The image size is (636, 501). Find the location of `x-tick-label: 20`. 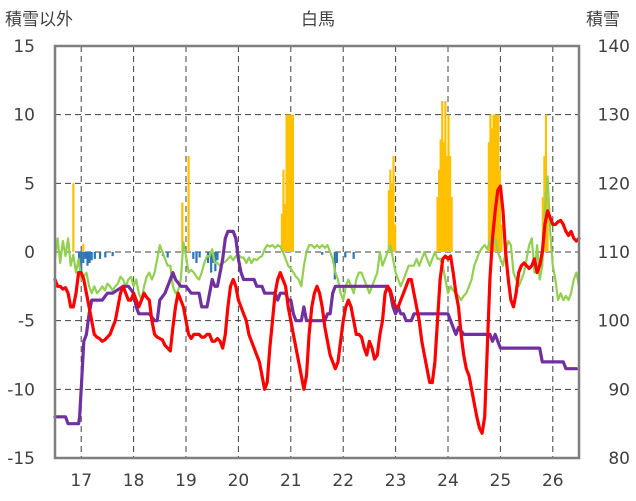

x-tick-label: 20 is located at coordinates (239, 481).